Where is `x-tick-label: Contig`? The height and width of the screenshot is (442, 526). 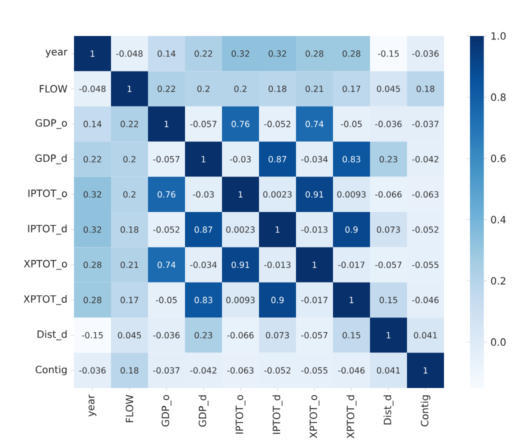
x-tick-label: Contig is located at coordinates (425, 410).